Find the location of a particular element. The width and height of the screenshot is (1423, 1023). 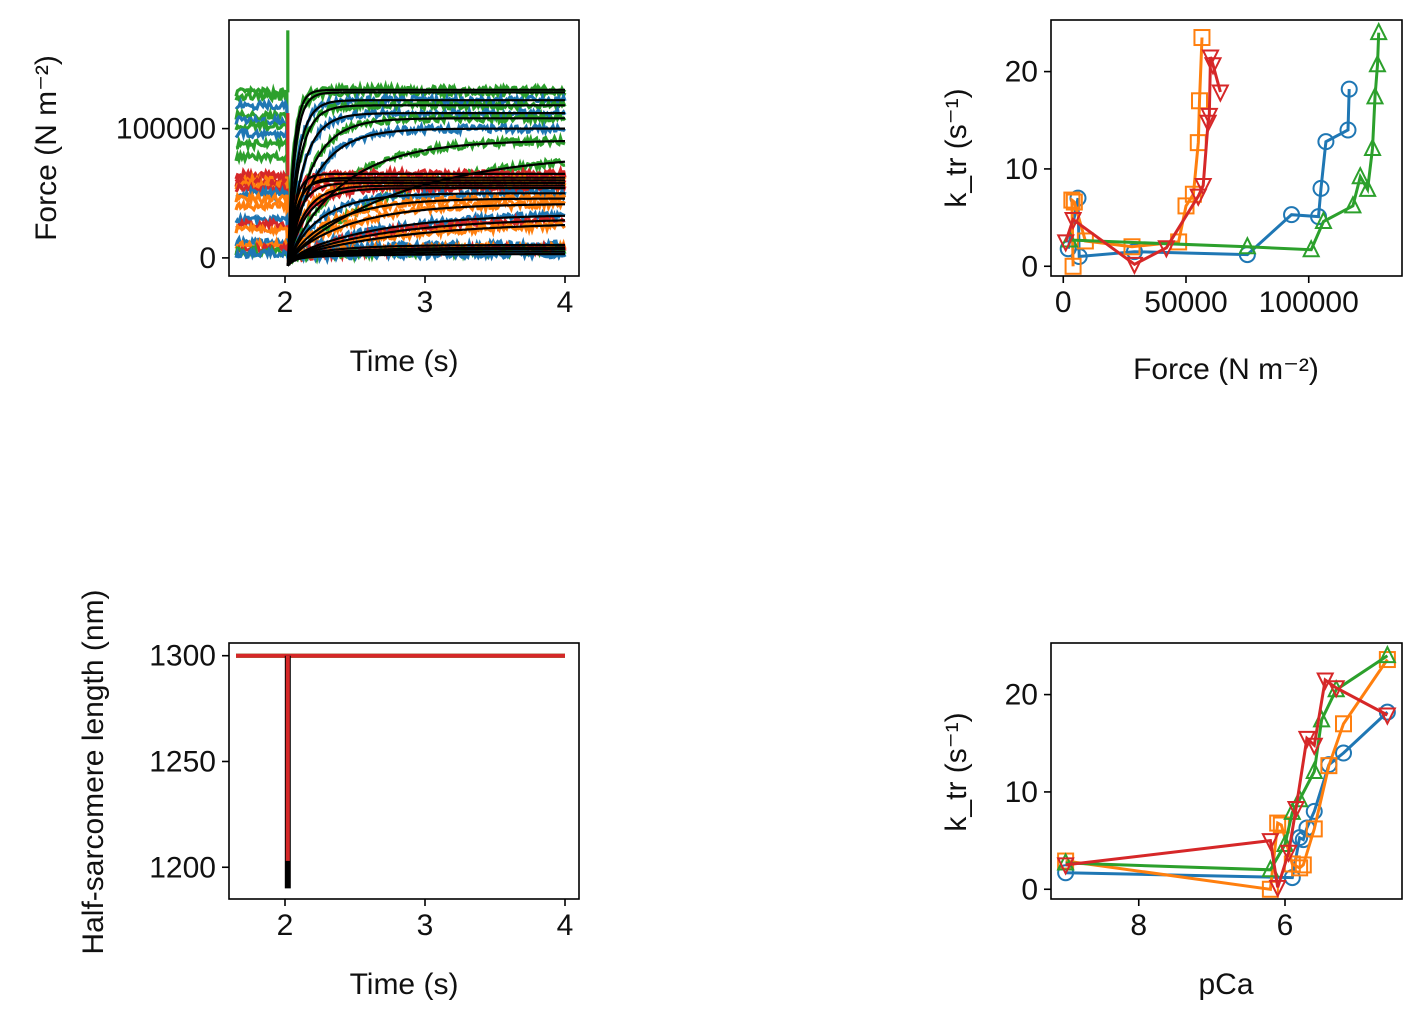

panel-force-trace: 2 3 4 0 100000 Time (s) Force (N m⁻²) is located at coordinates (305, 198).